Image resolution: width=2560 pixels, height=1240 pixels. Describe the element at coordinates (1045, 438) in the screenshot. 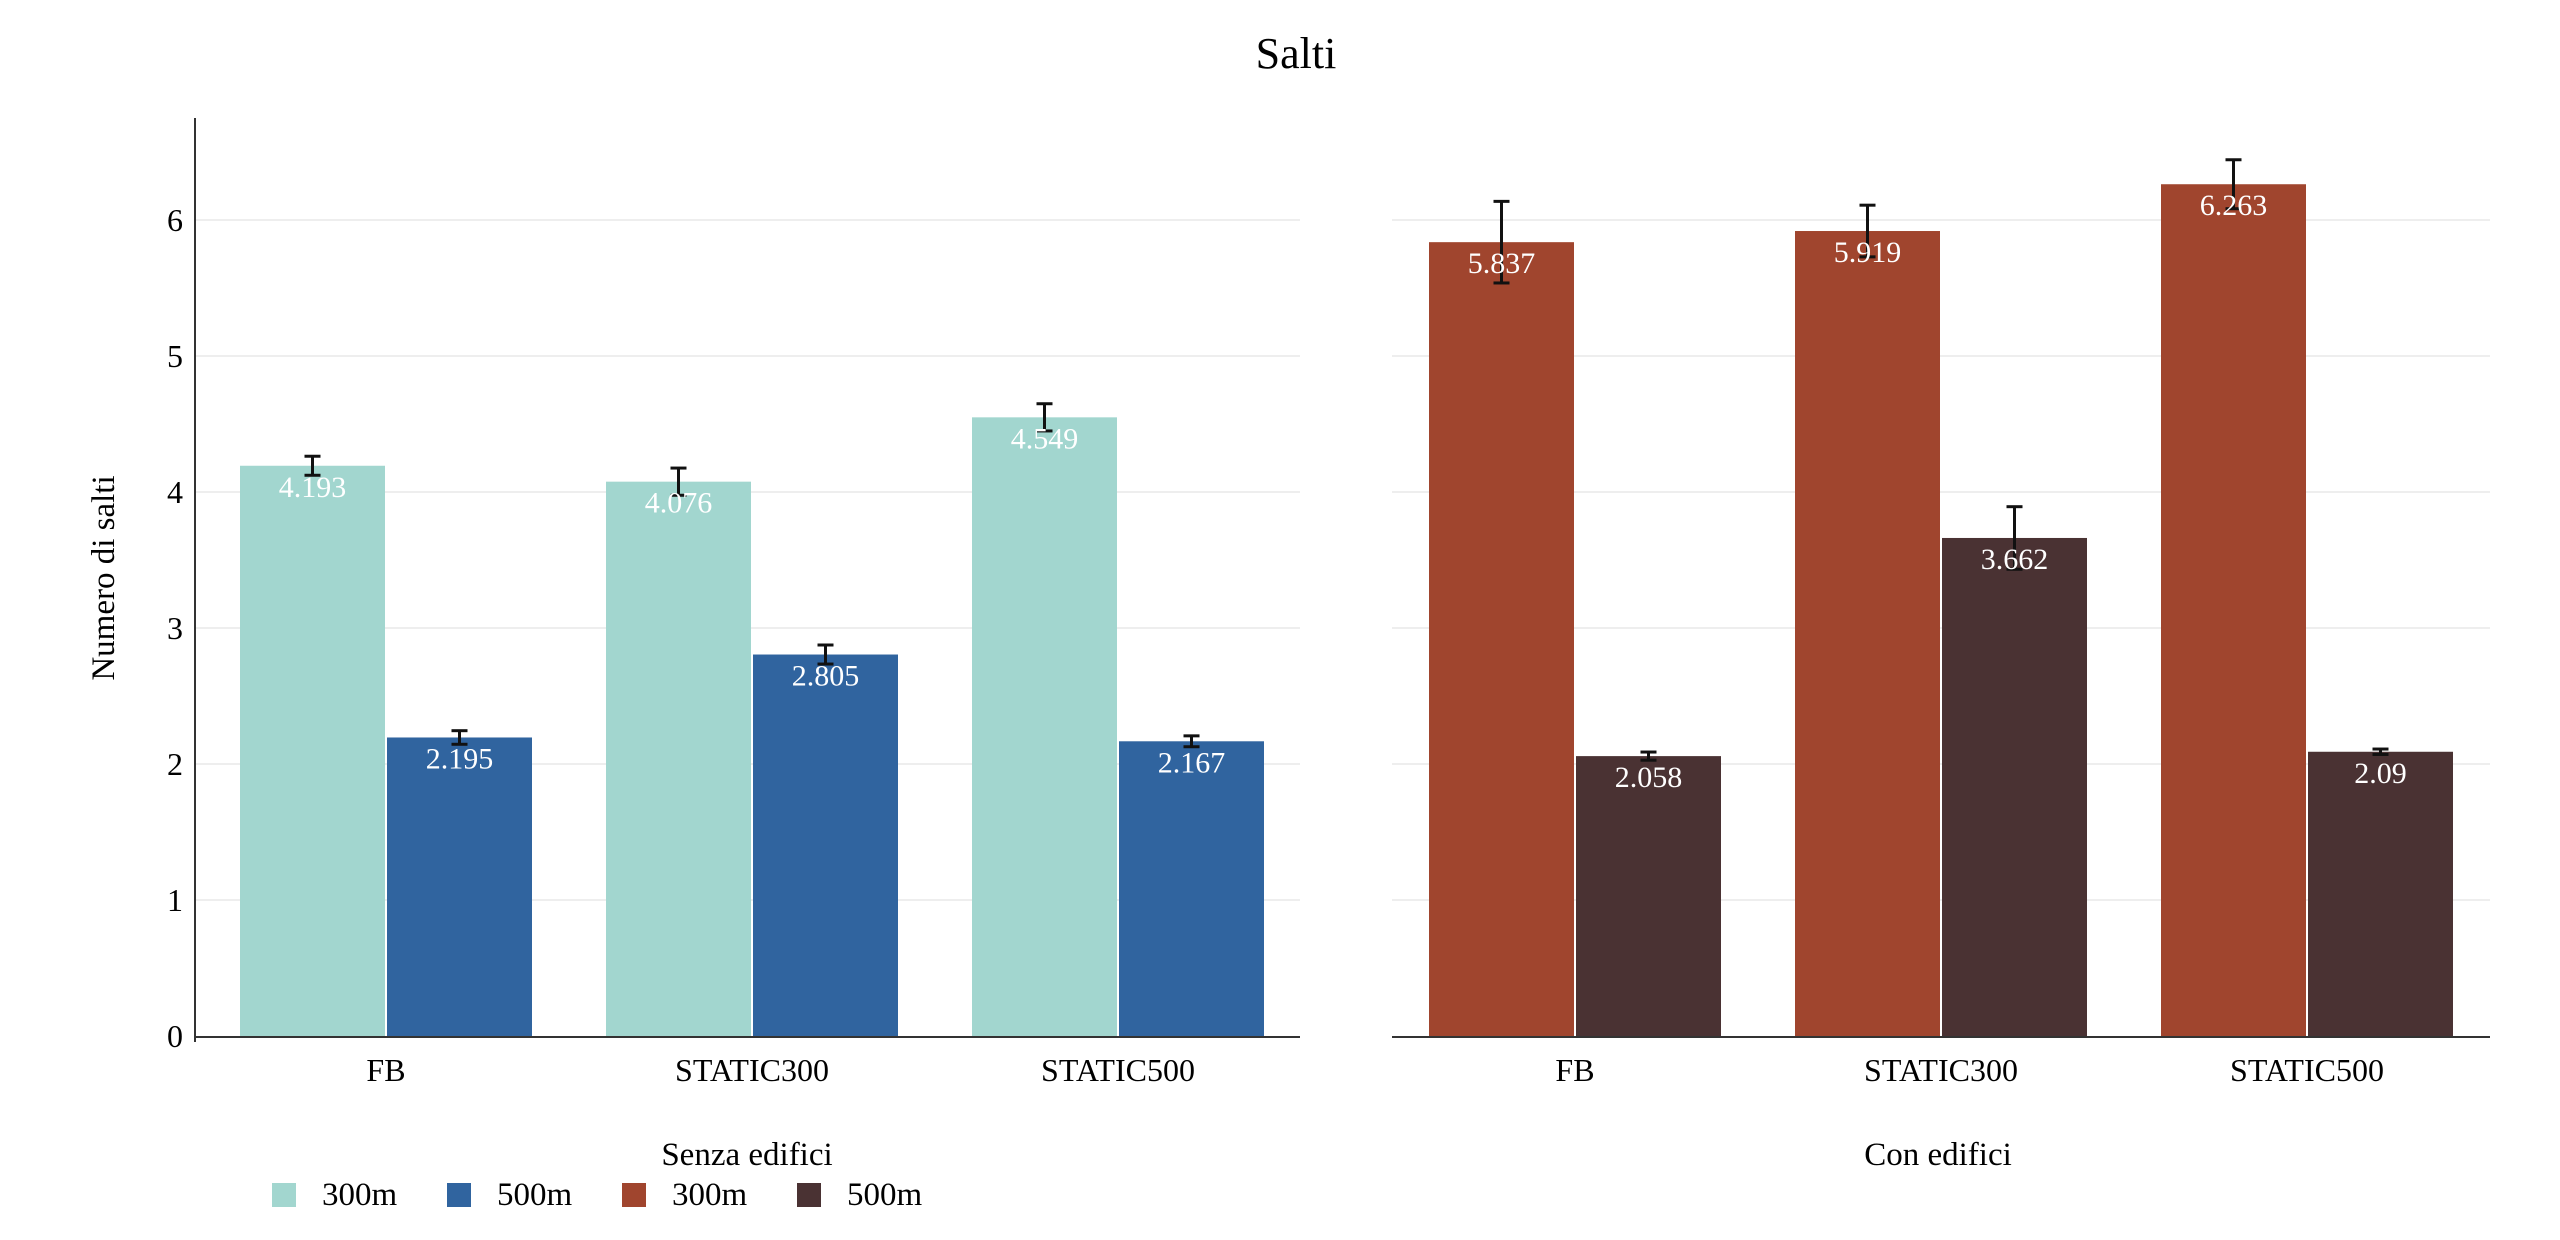

I see `bar-value-label: 4.549` at that location.